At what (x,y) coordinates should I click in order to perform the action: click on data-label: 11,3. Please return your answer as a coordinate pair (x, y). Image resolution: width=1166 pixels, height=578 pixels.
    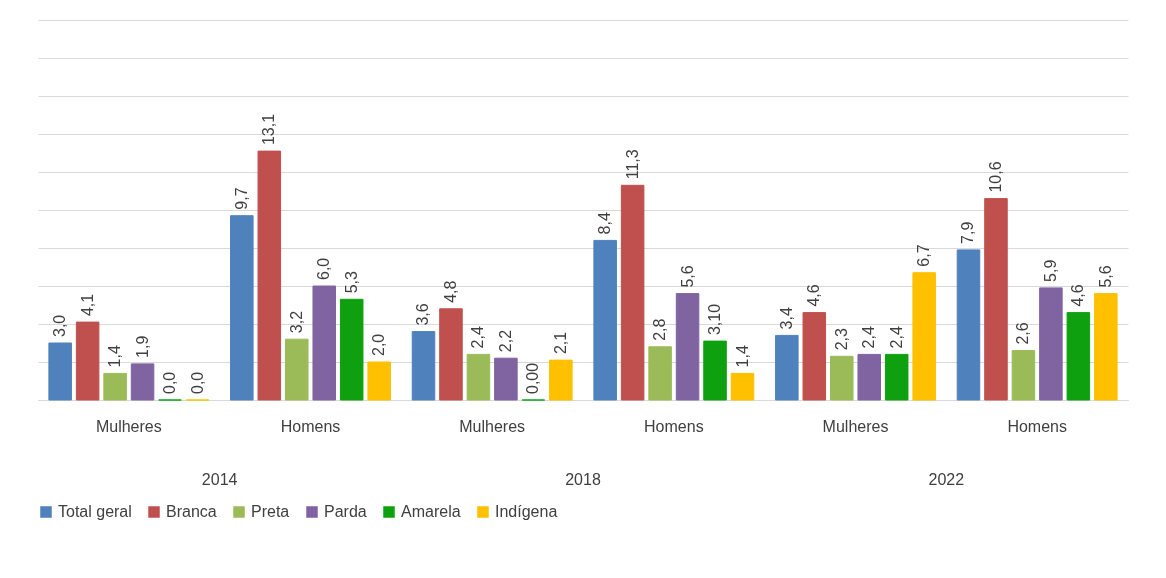
    Looking at the image, I should click on (632, 164).